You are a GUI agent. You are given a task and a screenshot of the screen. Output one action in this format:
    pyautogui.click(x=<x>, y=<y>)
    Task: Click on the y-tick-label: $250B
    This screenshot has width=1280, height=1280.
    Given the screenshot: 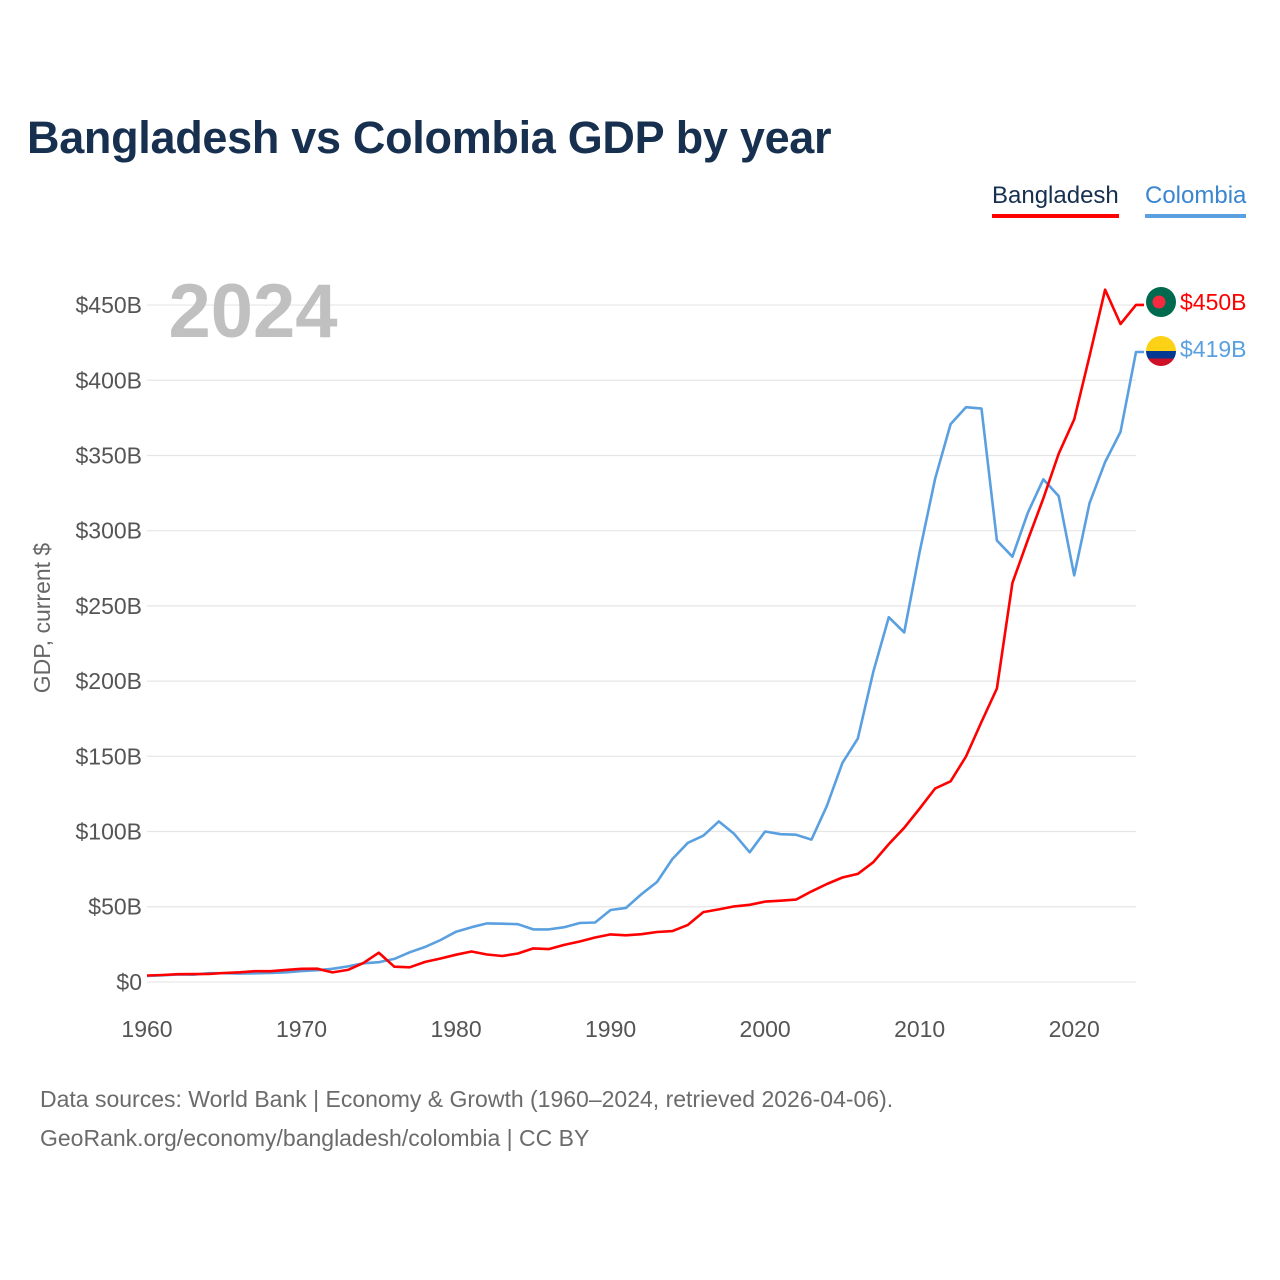 What is the action you would take?
    pyautogui.click(x=108, y=606)
    